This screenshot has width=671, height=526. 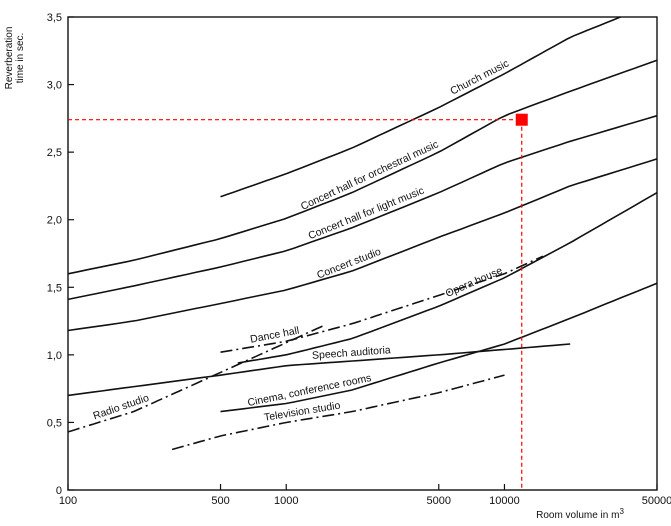 I want to click on series-label-radio-studio: Radio studio, so click(x=121, y=407).